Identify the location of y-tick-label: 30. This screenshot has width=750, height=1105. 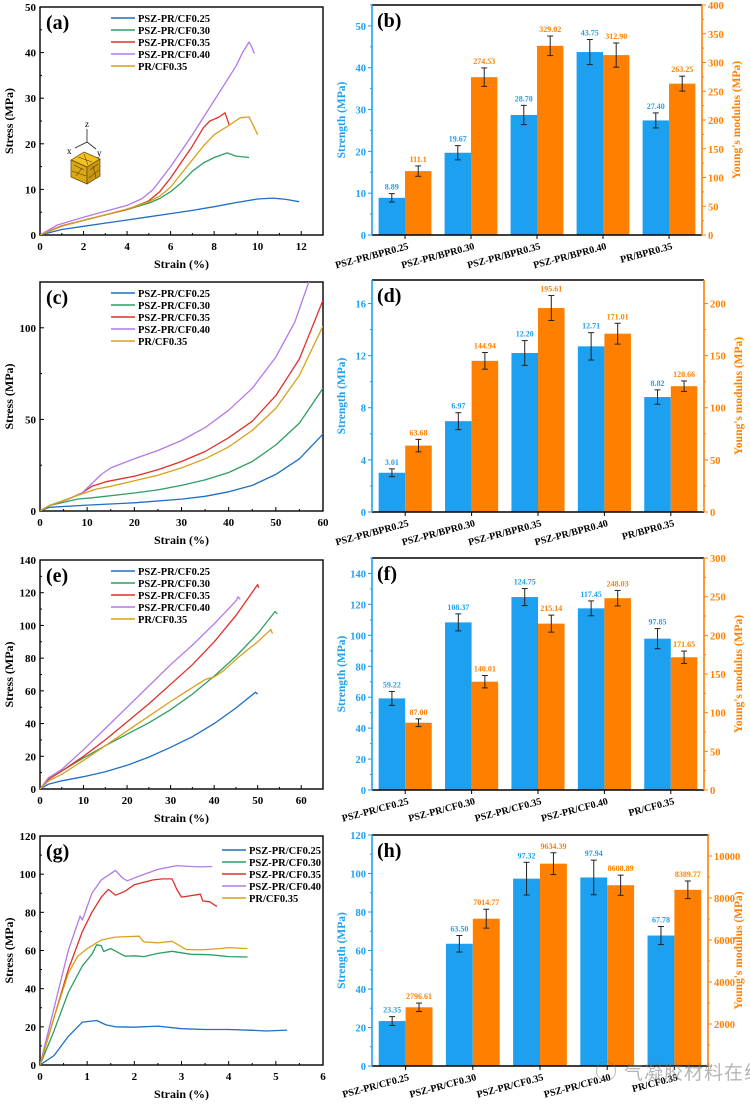
(31, 99).